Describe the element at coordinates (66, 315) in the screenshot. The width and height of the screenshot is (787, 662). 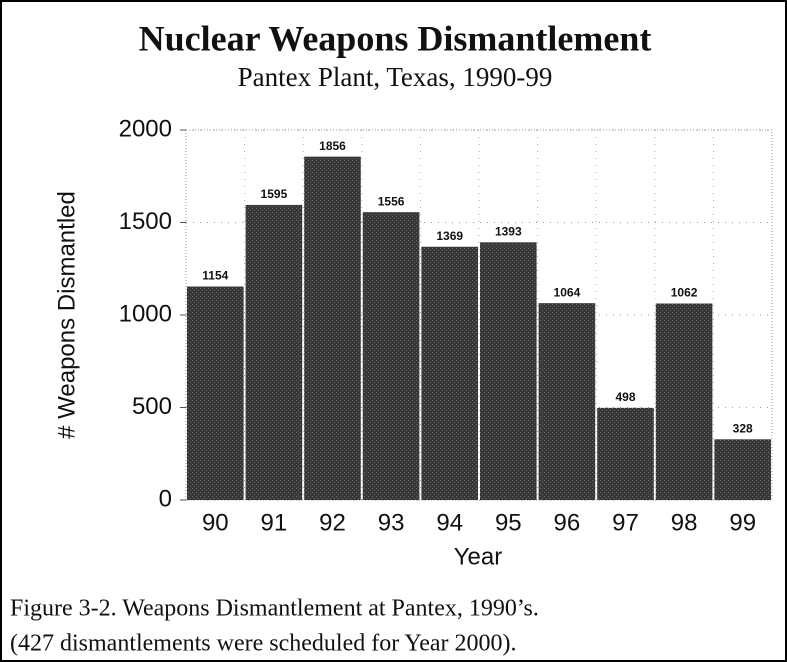
I see `y-axis-label: # Weapons Dismantled` at that location.